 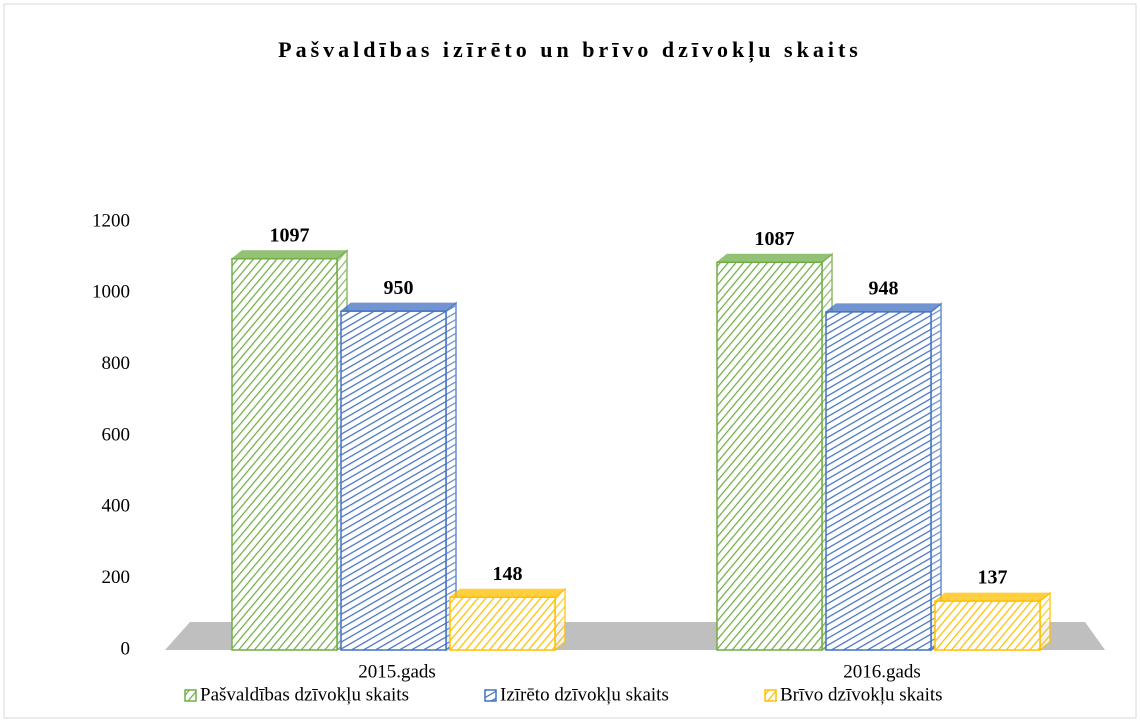 I want to click on legend-label: Pašvaldības dzīvokļu skaits, so click(x=304, y=694).